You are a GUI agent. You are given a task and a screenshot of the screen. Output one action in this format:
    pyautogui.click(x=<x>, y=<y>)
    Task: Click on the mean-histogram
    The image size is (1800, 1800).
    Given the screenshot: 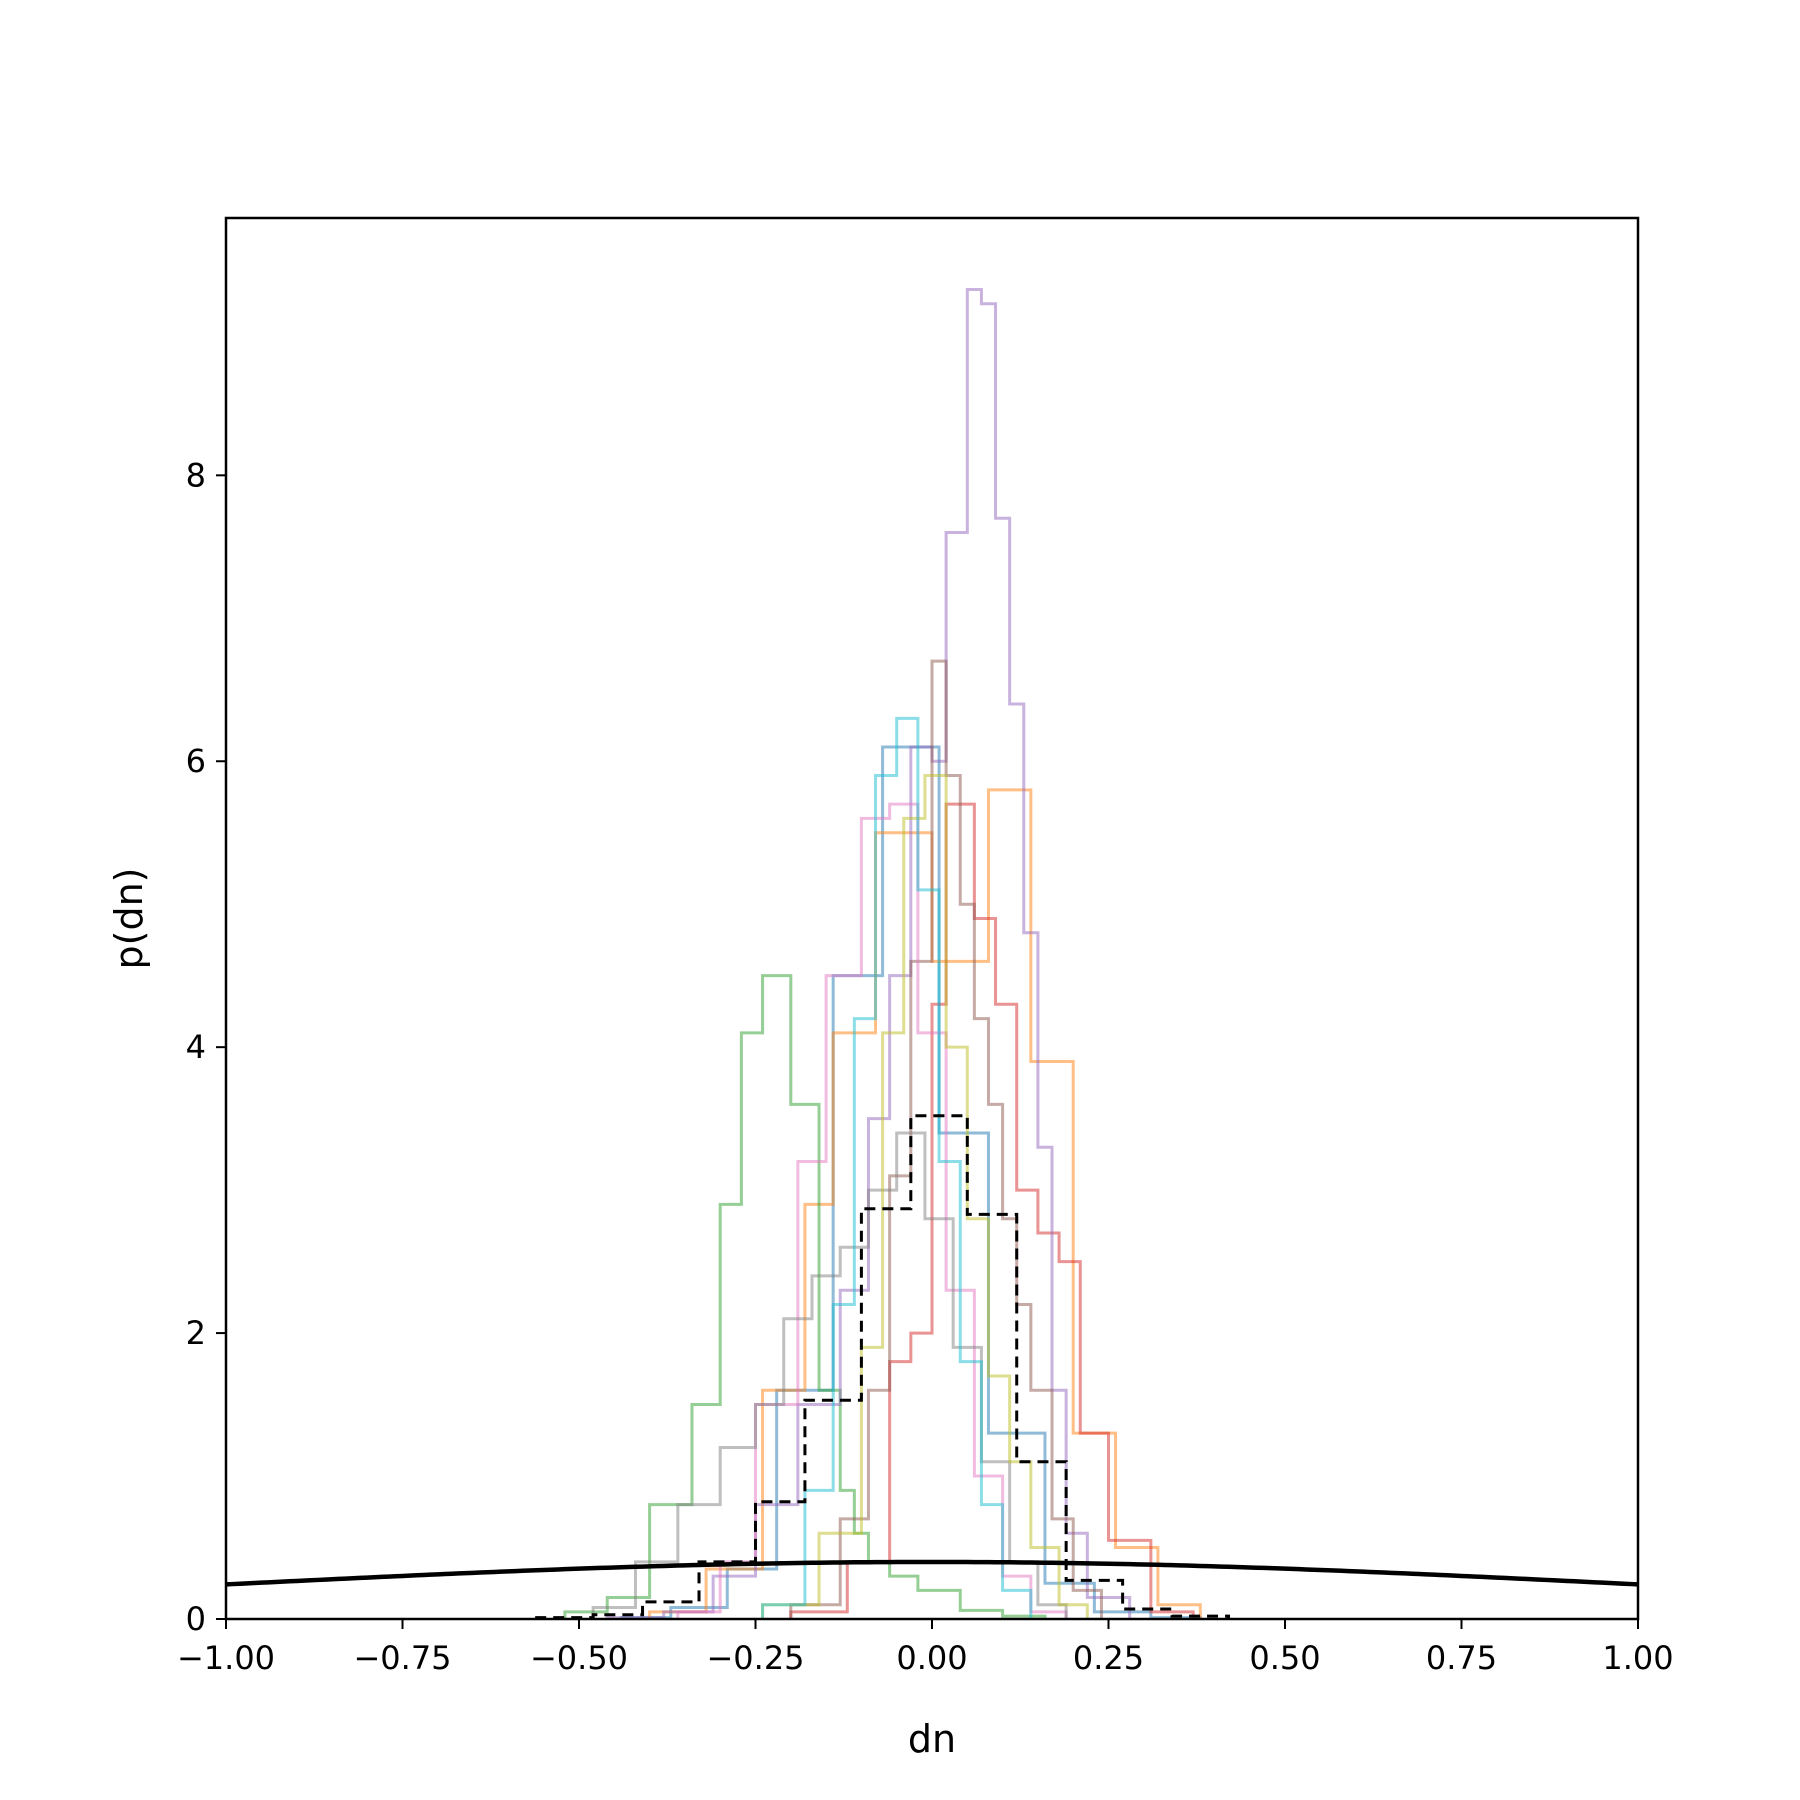 What is the action you would take?
    pyautogui.click(x=883, y=1366)
    